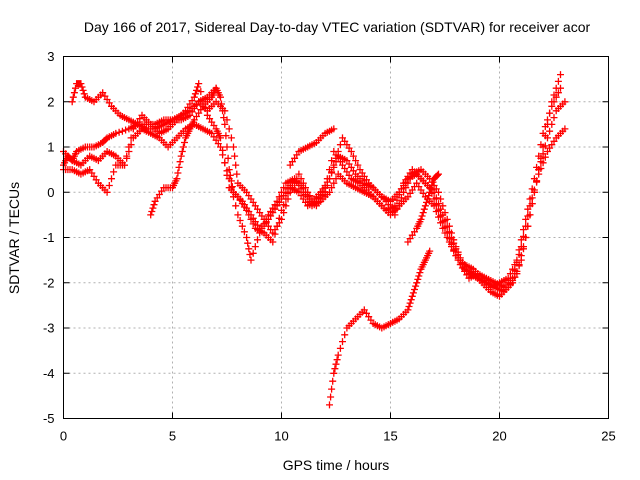 The image size is (640, 480). Describe the element at coordinates (63, 436) in the screenshot. I see `x-tick-label: 0` at that location.